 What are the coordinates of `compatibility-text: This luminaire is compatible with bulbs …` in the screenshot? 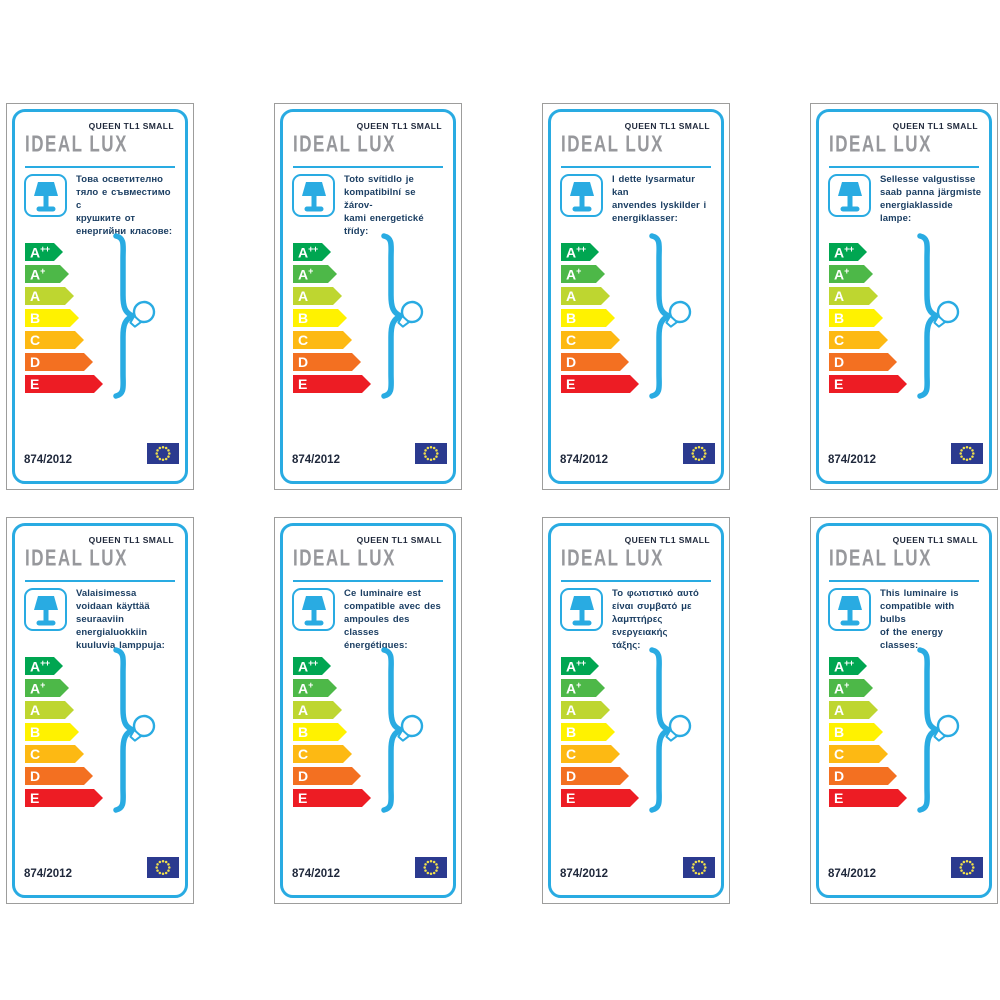 It's located at (919, 619).